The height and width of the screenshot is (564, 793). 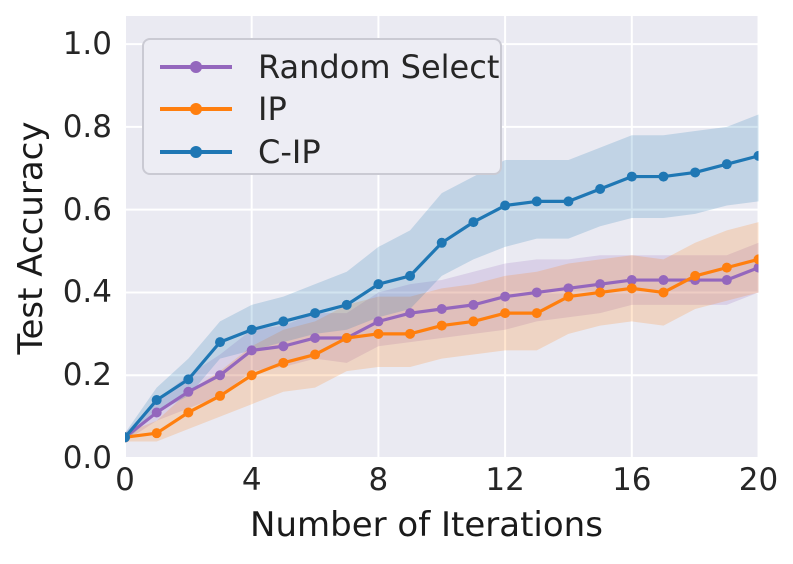 I want to click on y-tick-label: 0.4, so click(x=87, y=292).